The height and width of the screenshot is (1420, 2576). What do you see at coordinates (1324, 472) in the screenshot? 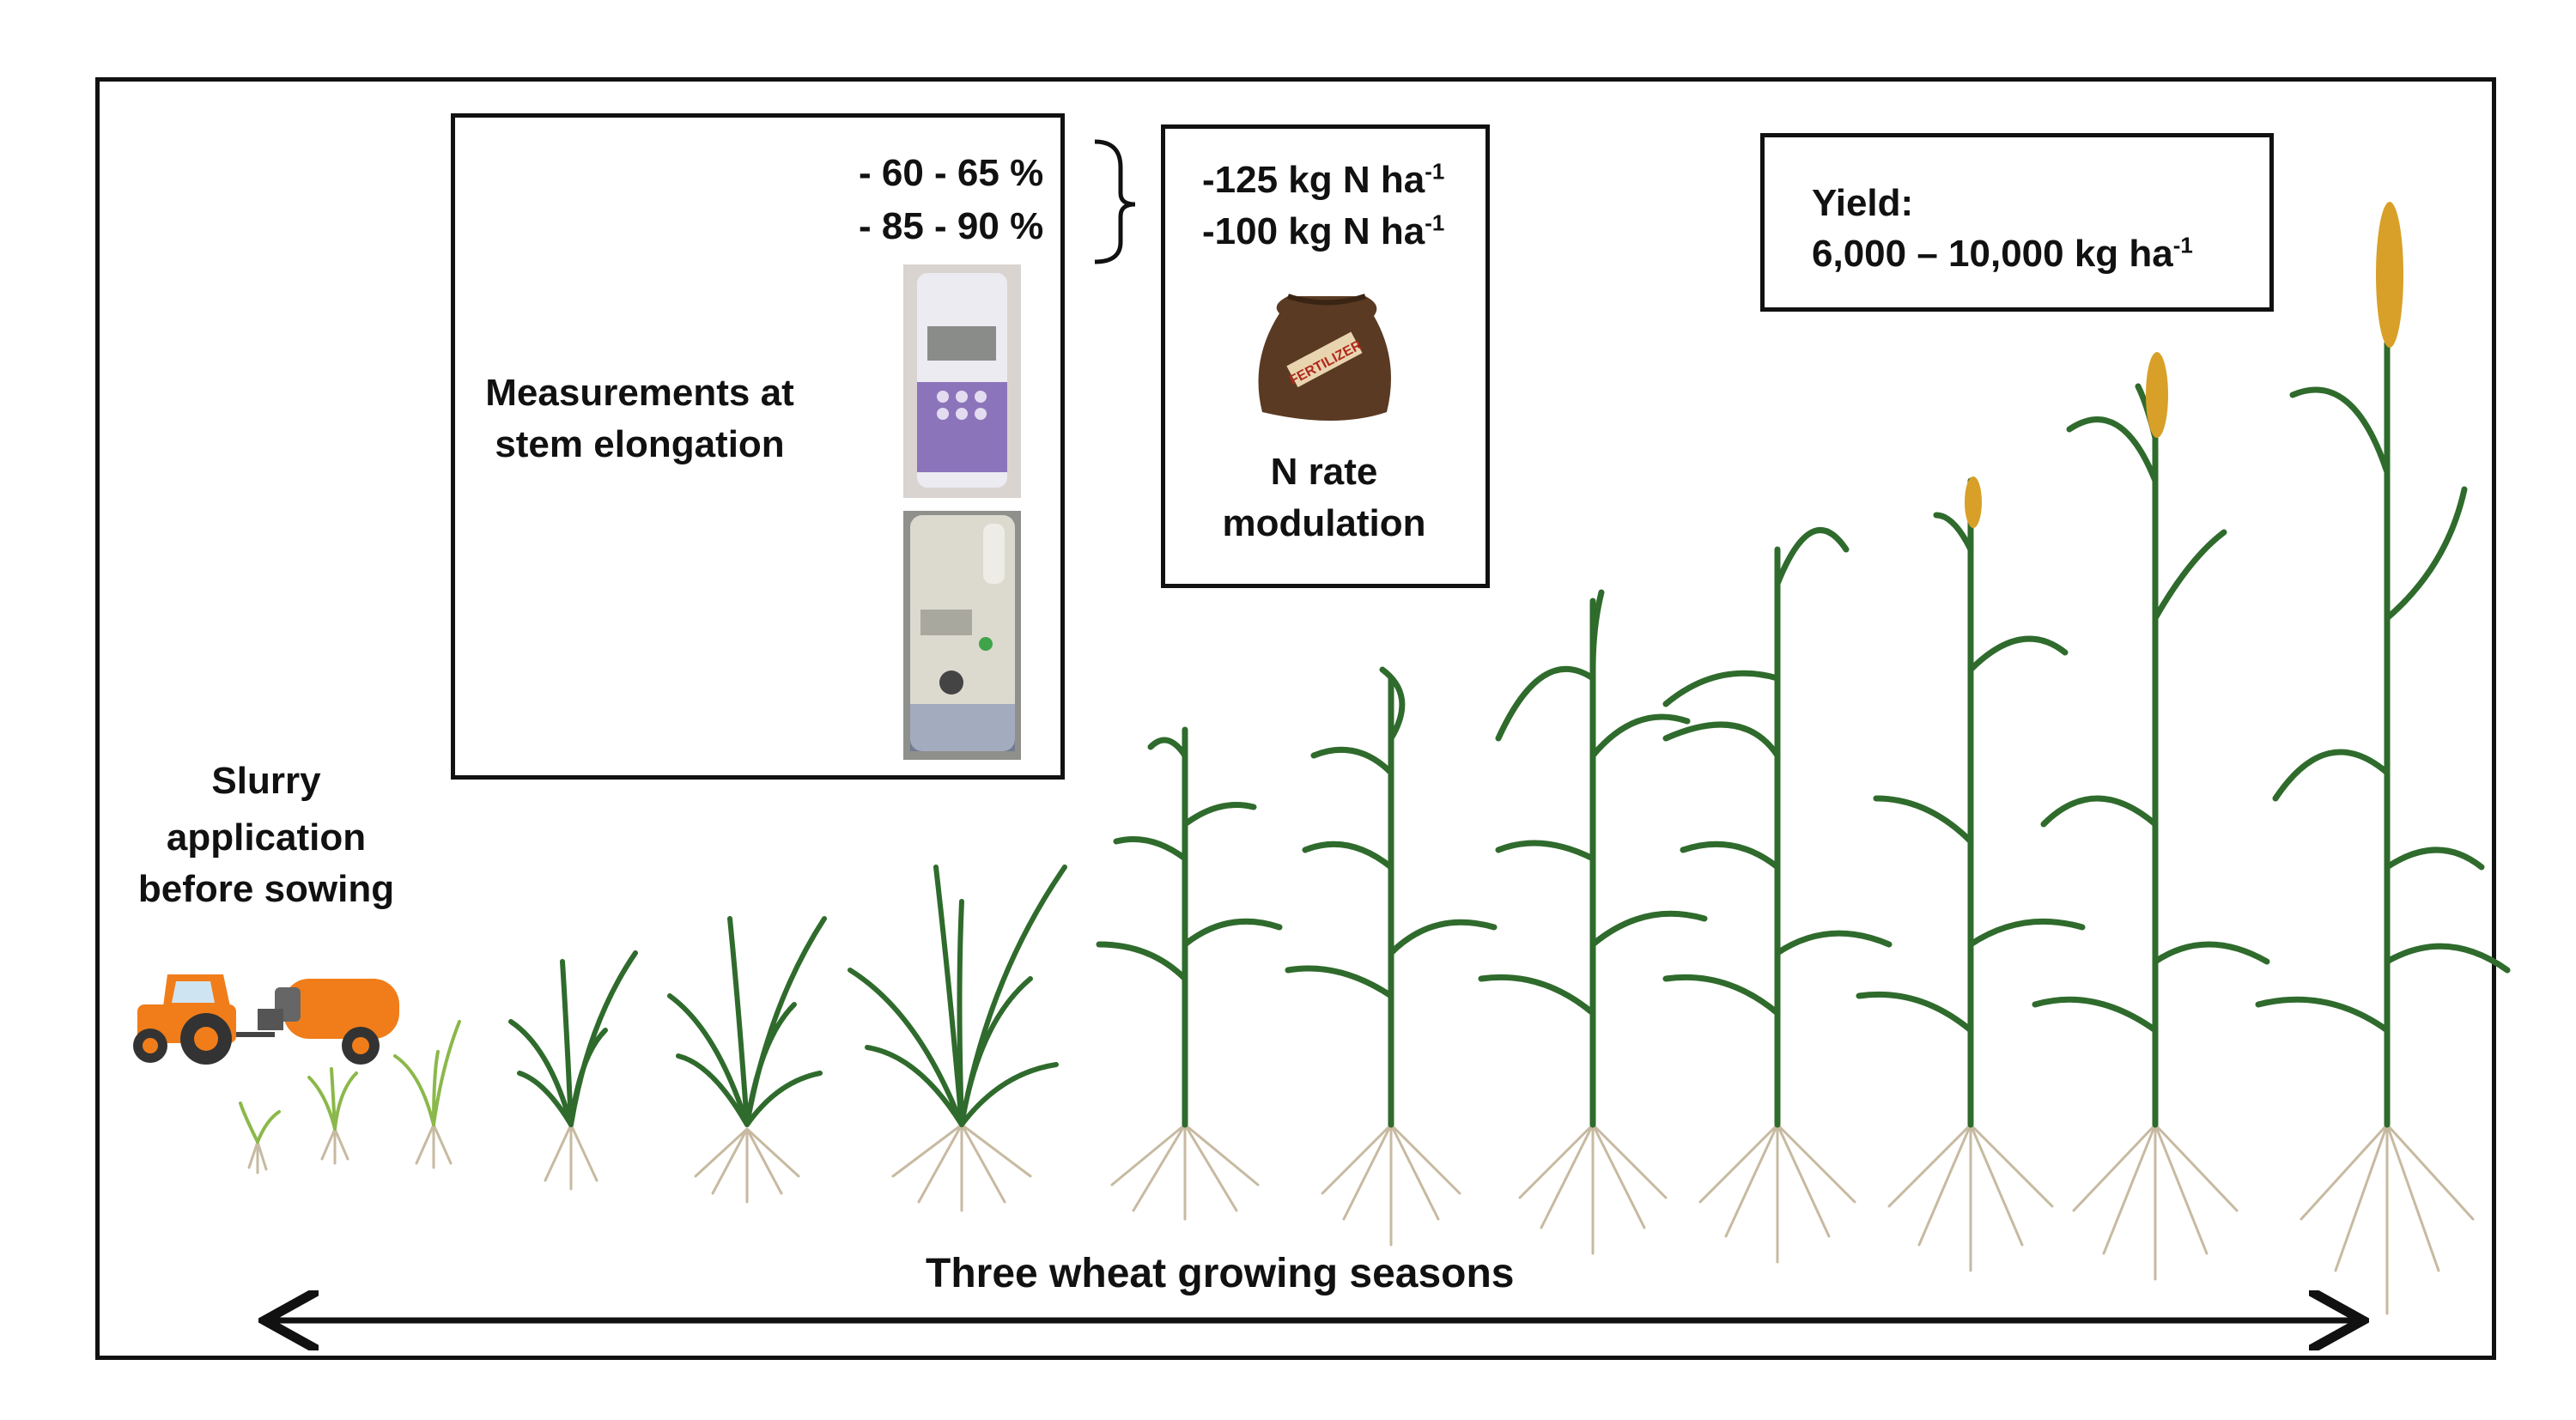
I see `n-rate-label-line-1: N rate` at bounding box center [1324, 472].